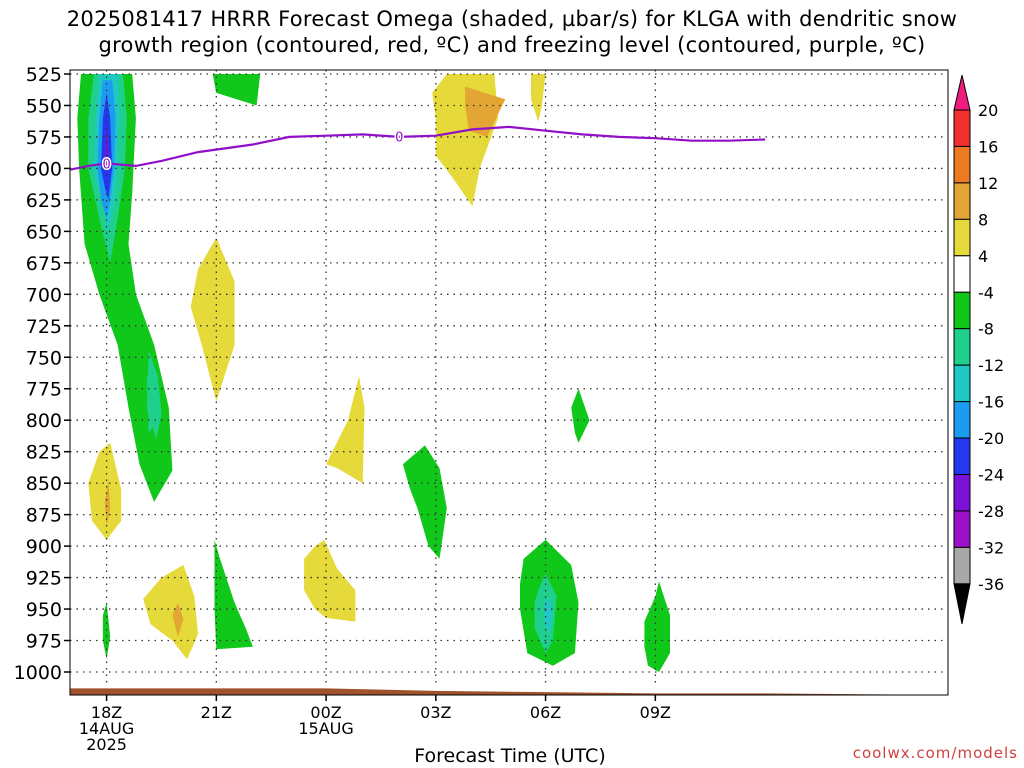  I want to click on y-tick-label-875: 875, so click(44, 516).